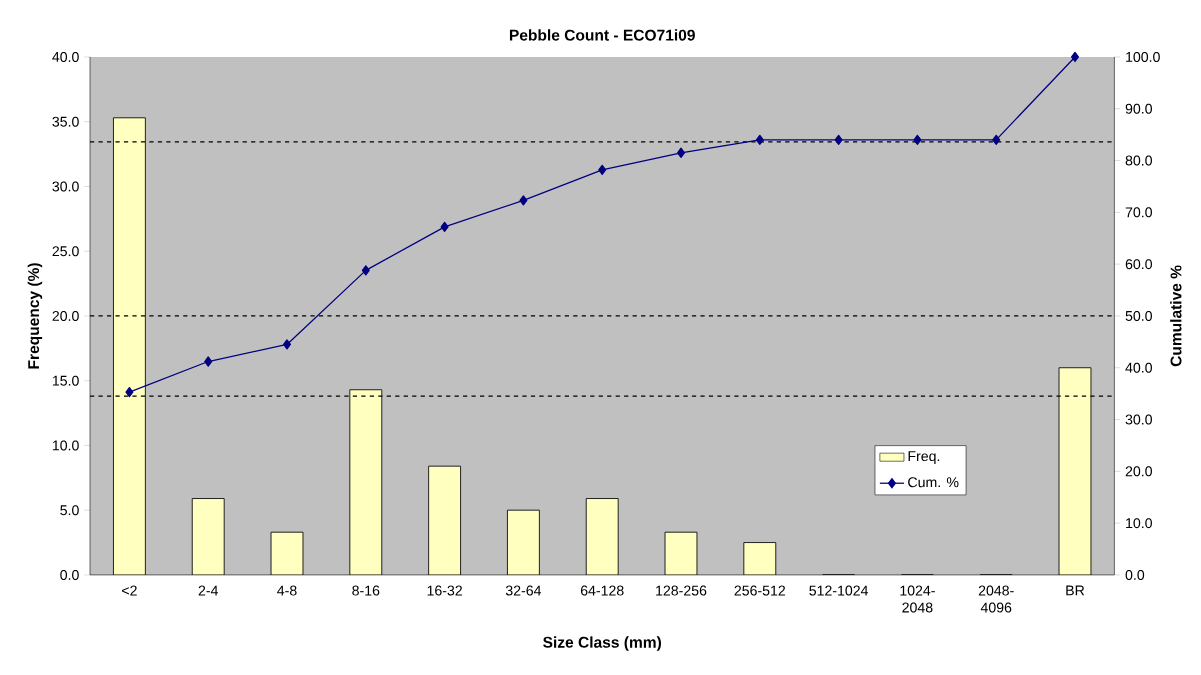 Image resolution: width=1201 pixels, height=675 pixels. What do you see at coordinates (681, 590) in the screenshot?
I see `x-tick-label: 128-256` at bounding box center [681, 590].